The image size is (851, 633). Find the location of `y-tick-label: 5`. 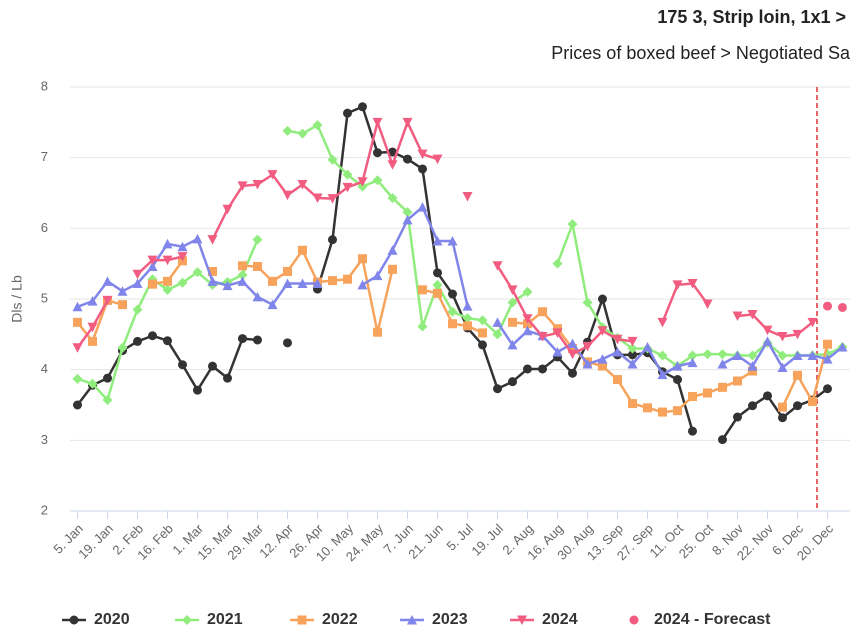

y-tick-label: 5 is located at coordinates (44, 297).